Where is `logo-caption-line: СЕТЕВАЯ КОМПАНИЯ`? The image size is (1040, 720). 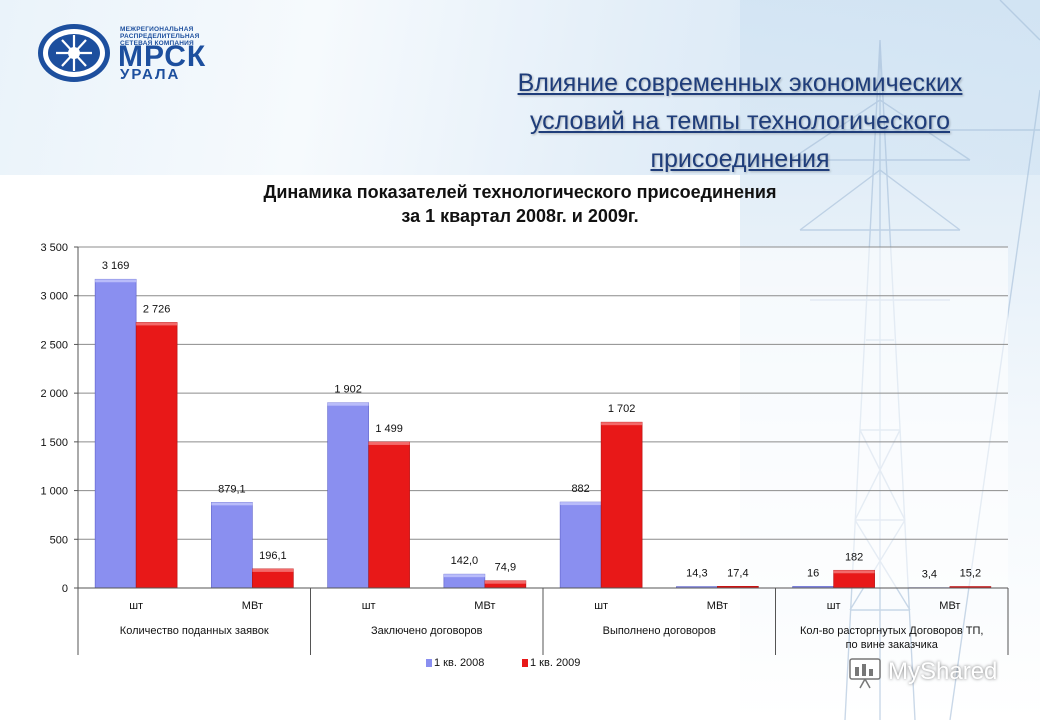
logo-caption-line: СЕТЕВАЯ КОМПАНИЯ is located at coordinates (157, 43).